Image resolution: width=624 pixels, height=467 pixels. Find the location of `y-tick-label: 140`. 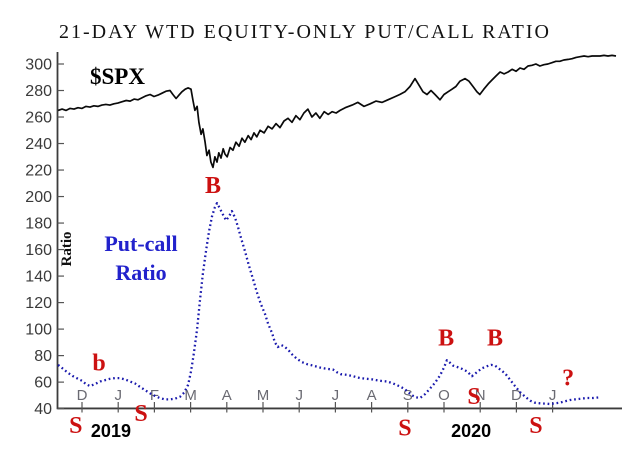

y-tick-label: 140 is located at coordinates (38, 277).